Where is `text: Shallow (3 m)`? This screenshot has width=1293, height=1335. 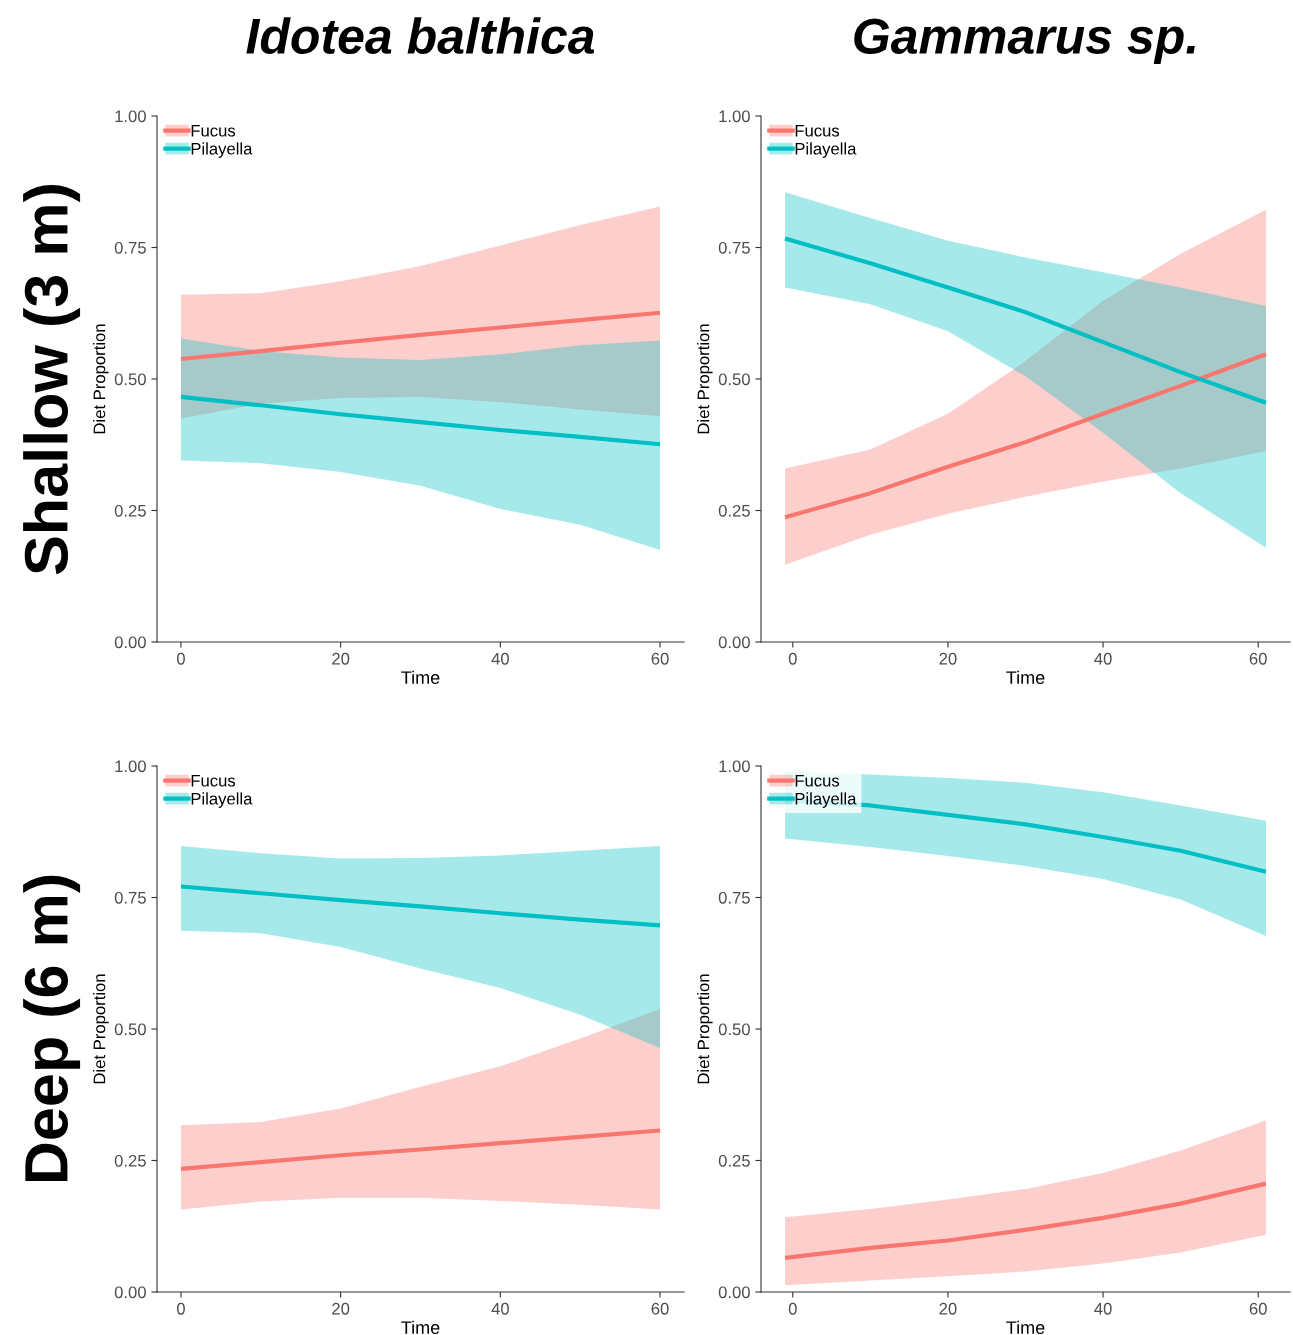
text: Shallow (3 m) is located at coordinates (52, 380).